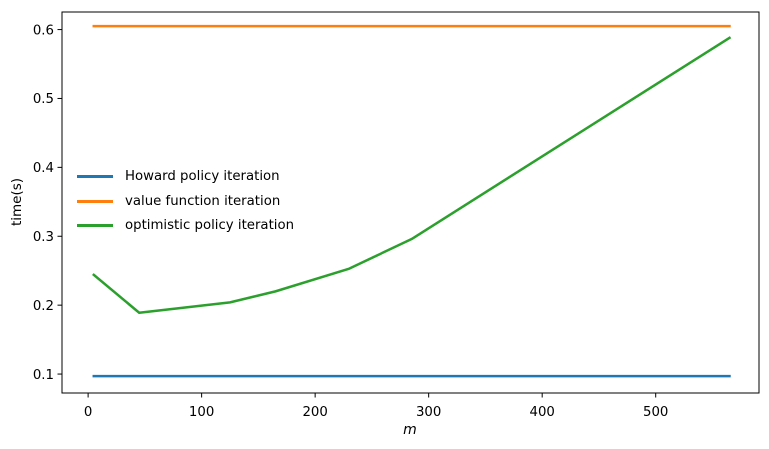 This screenshot has height=449, width=769. Describe the element at coordinates (202, 177) in the screenshot. I see `legend-label: Howard policy iteration` at that location.